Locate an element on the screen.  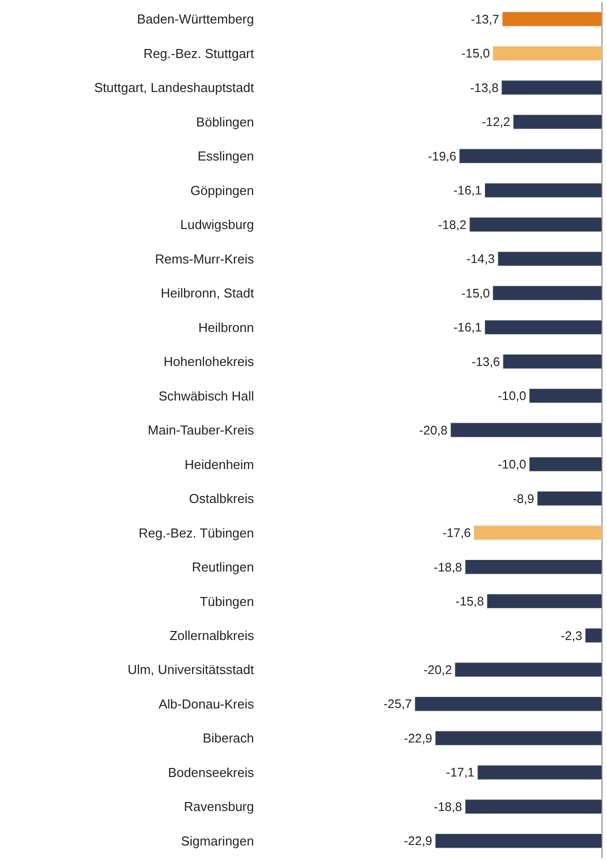
y-tick-label: Böblingen is located at coordinates (225, 122).